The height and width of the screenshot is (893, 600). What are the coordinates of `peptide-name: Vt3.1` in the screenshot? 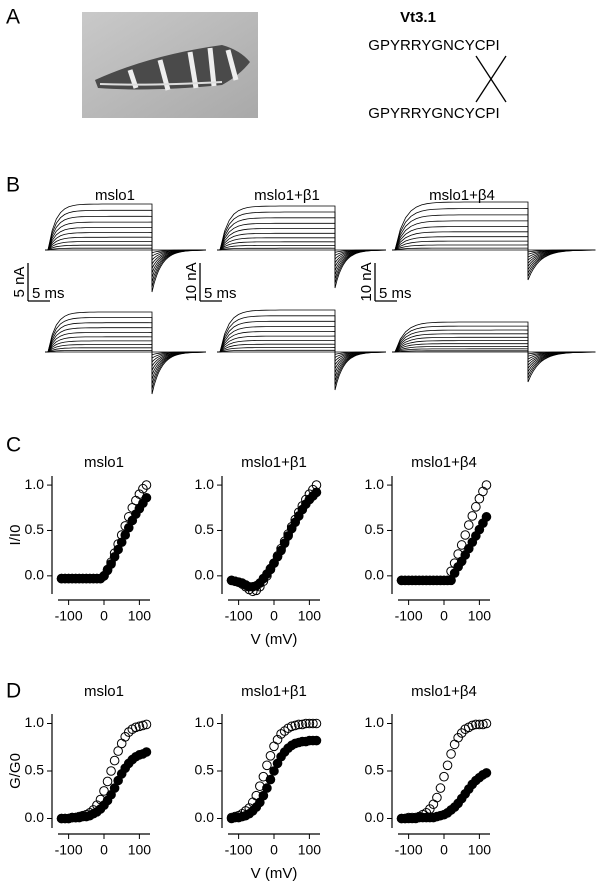 It's located at (418, 17).